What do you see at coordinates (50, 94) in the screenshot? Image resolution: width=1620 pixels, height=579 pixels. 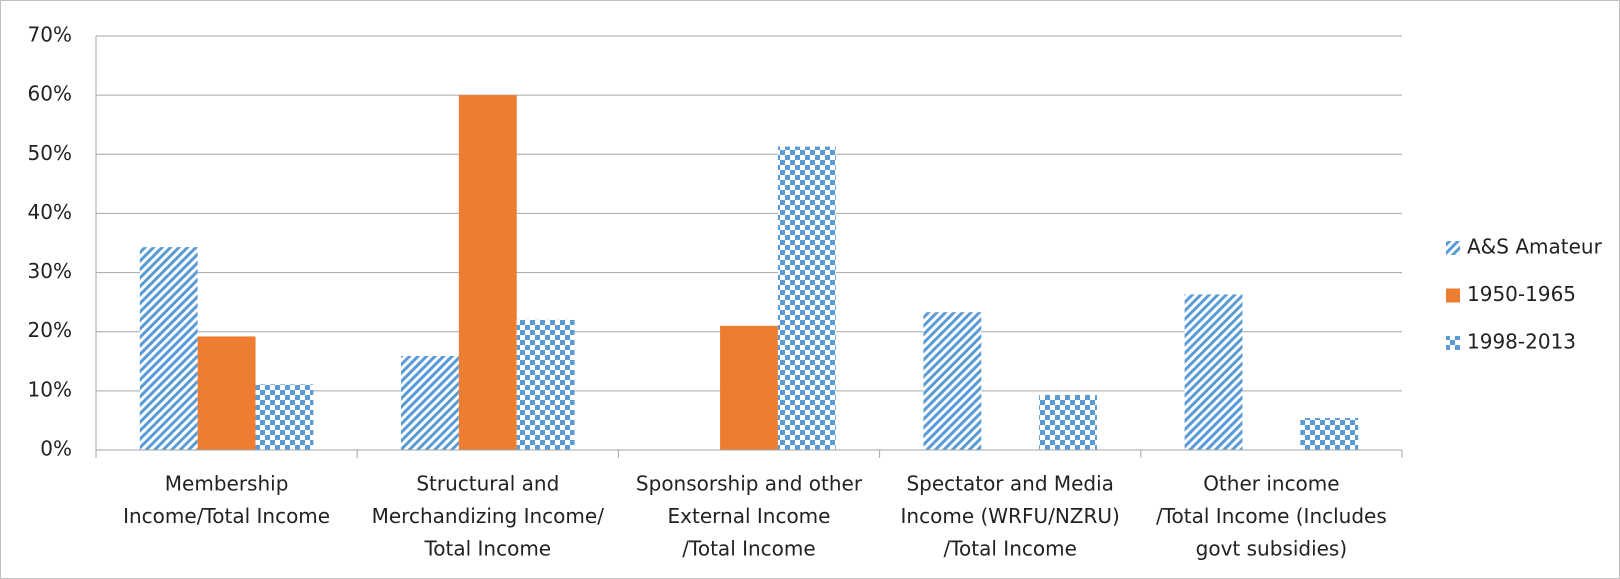 I see `y-tick-label: 60%` at bounding box center [50, 94].